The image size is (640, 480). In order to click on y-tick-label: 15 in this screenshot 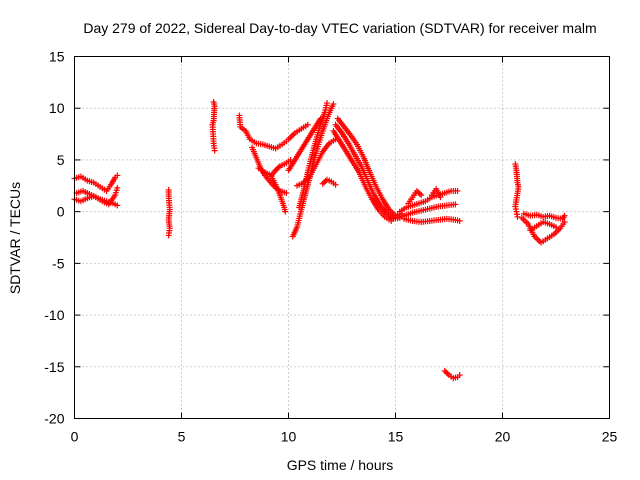, I will do `click(57, 57)`.